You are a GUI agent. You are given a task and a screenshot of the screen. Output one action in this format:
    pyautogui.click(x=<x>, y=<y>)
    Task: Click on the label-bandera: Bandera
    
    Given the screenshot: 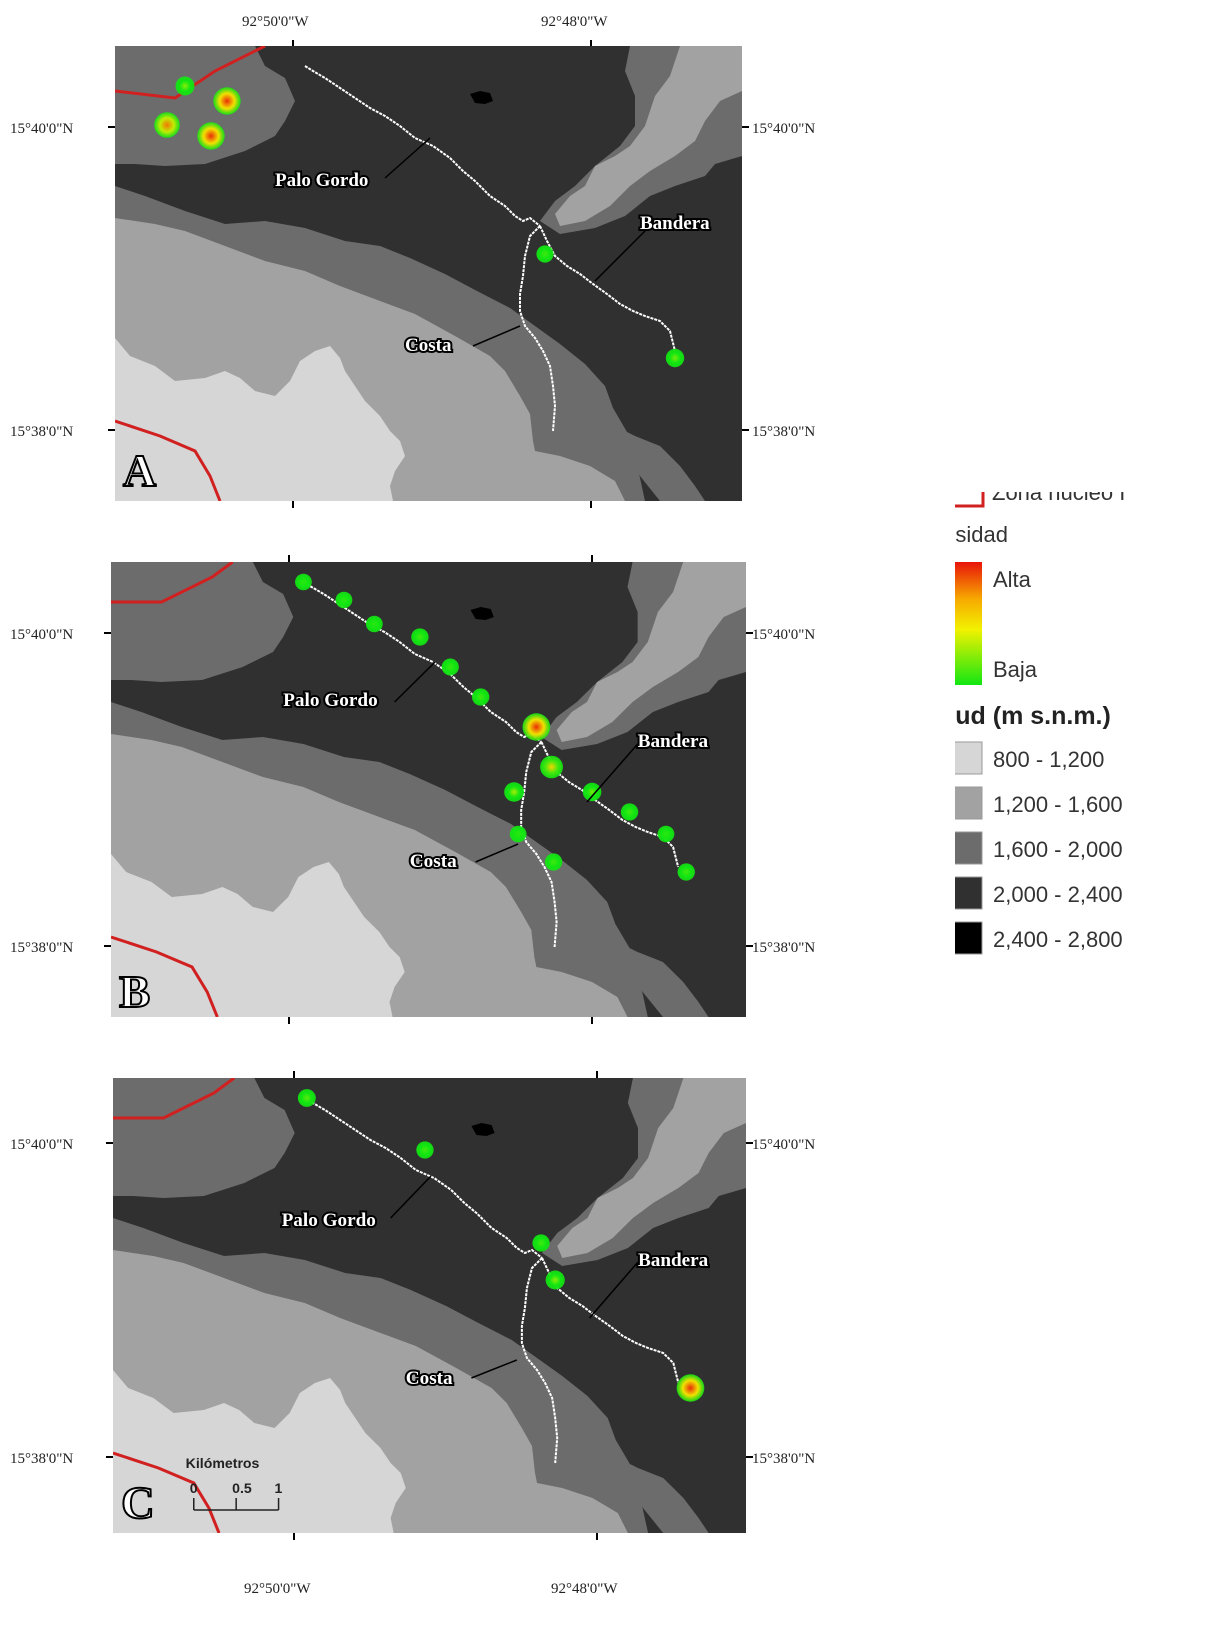 What is the action you would take?
    pyautogui.click(x=673, y=741)
    